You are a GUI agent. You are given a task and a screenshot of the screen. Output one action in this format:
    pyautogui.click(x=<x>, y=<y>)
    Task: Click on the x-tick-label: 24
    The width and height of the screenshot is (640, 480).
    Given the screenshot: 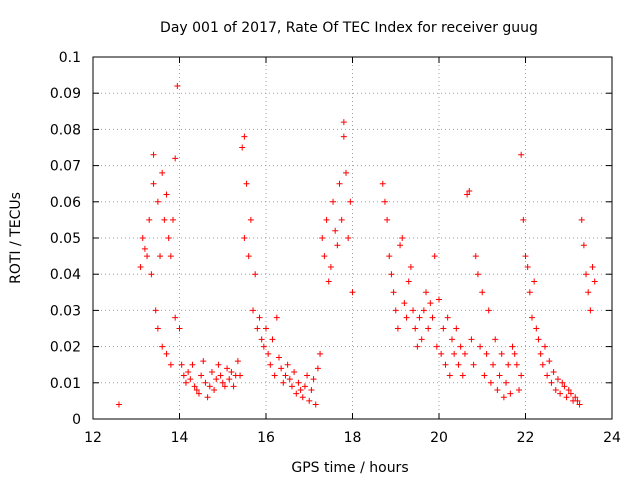 What is the action you would take?
    pyautogui.click(x=612, y=438)
    